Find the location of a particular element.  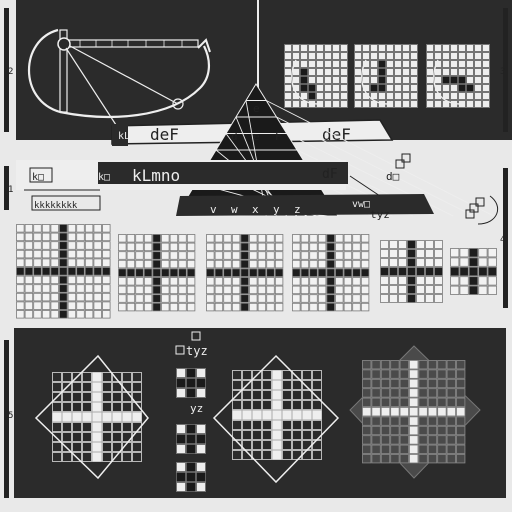

panel-5-top-icon is located at coordinates (188, 343).